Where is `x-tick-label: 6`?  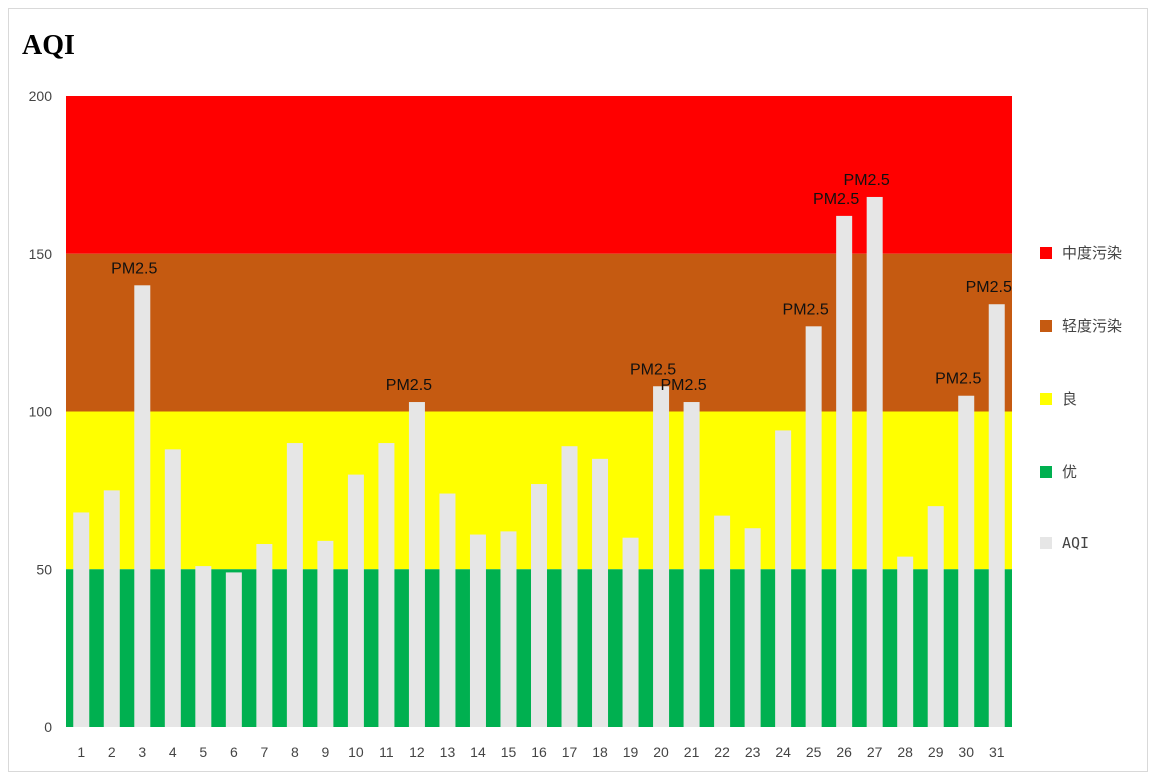 x-tick-label: 6 is located at coordinates (234, 752).